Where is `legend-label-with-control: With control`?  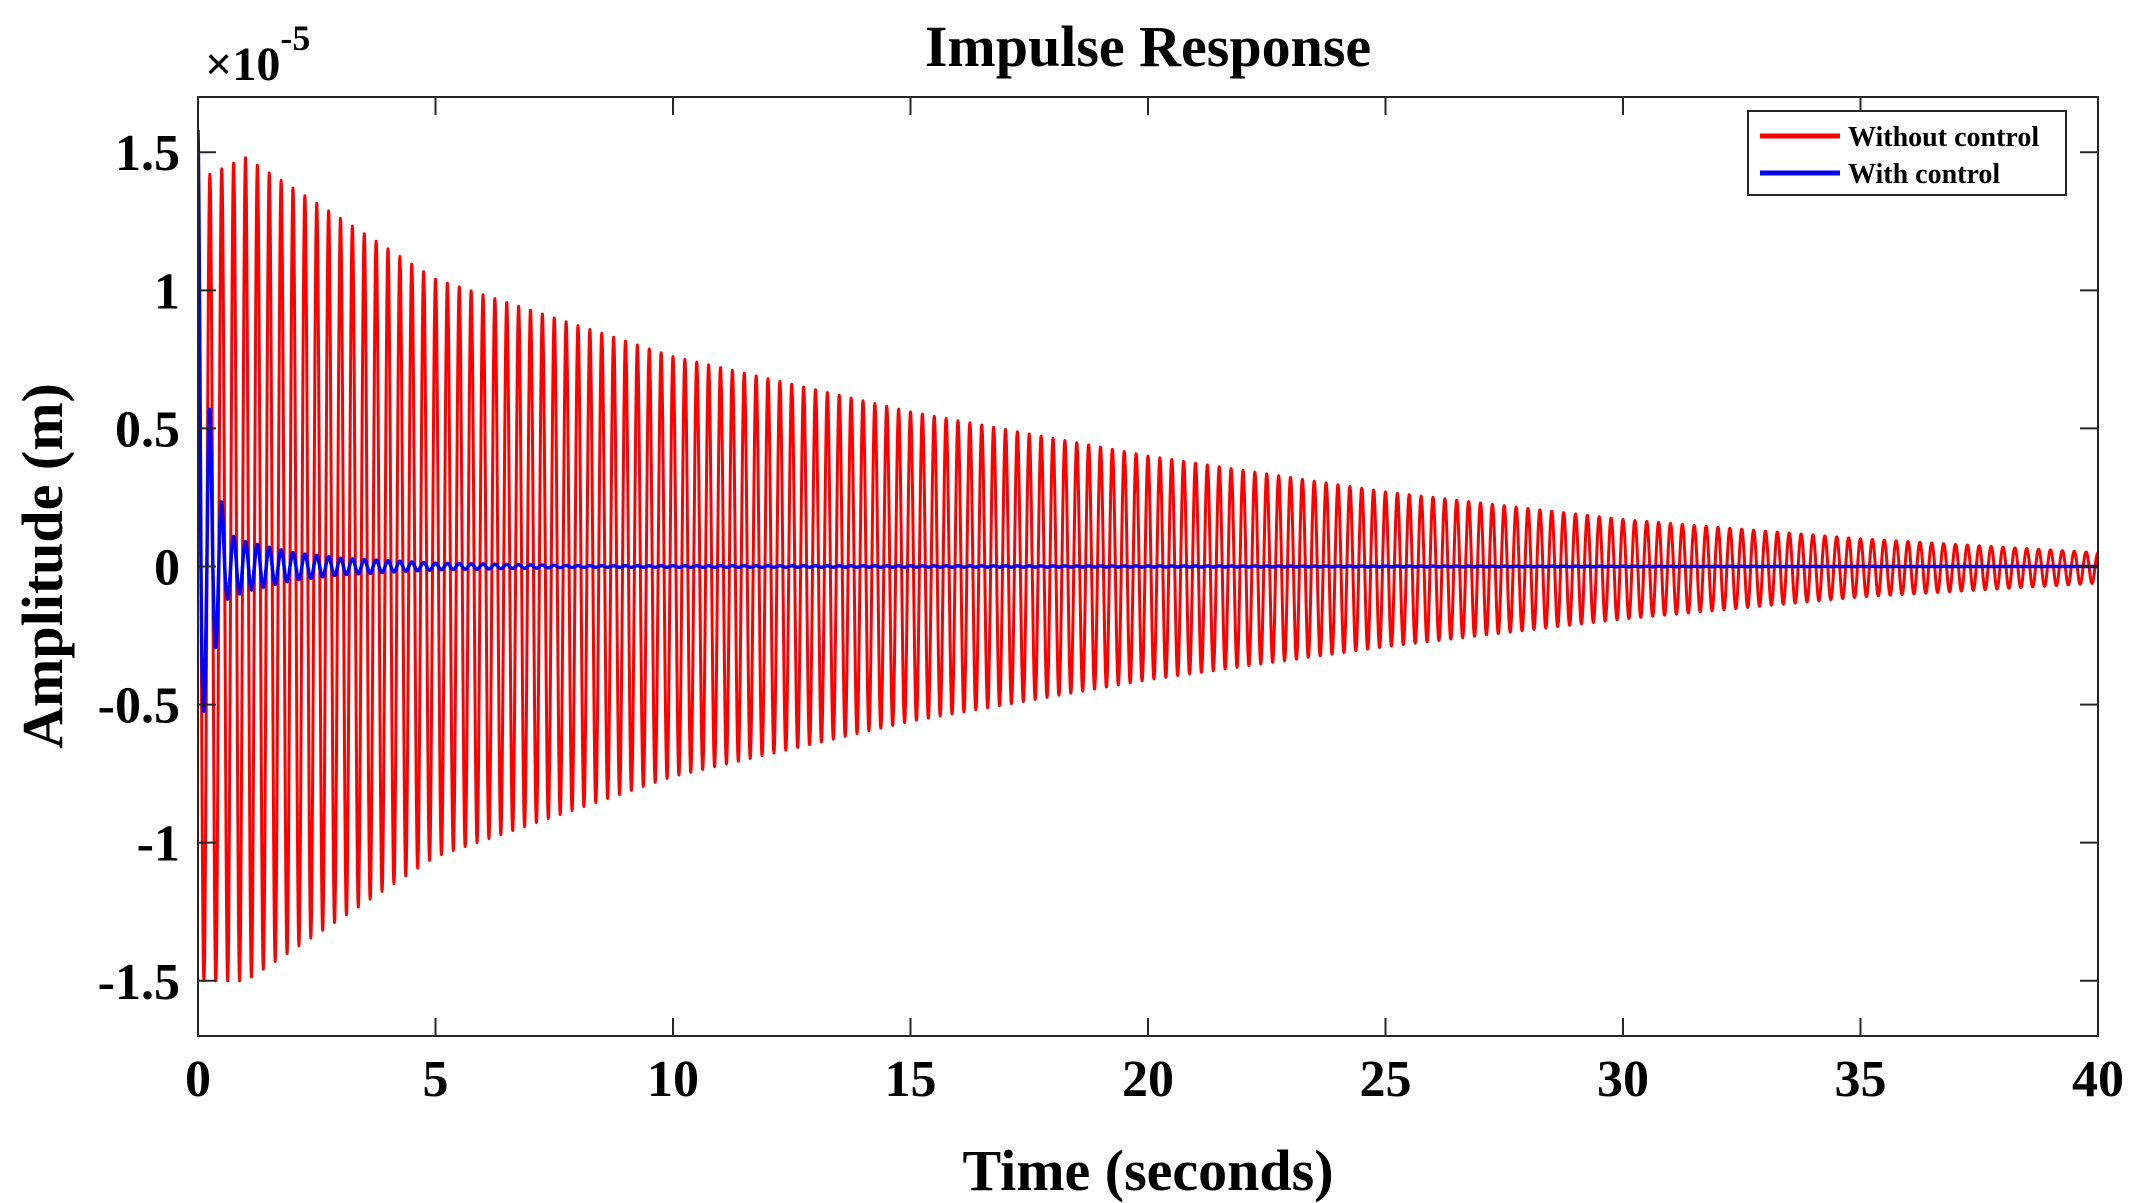 legend-label-with-control: With control is located at coordinates (1924, 174).